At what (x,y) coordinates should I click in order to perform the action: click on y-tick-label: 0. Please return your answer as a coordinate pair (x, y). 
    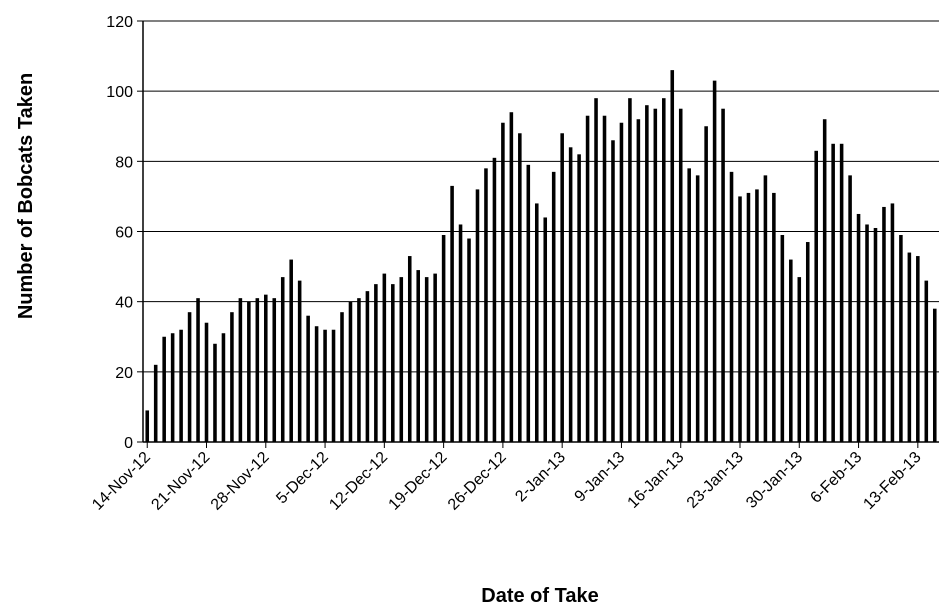
    Looking at the image, I should click on (128, 443).